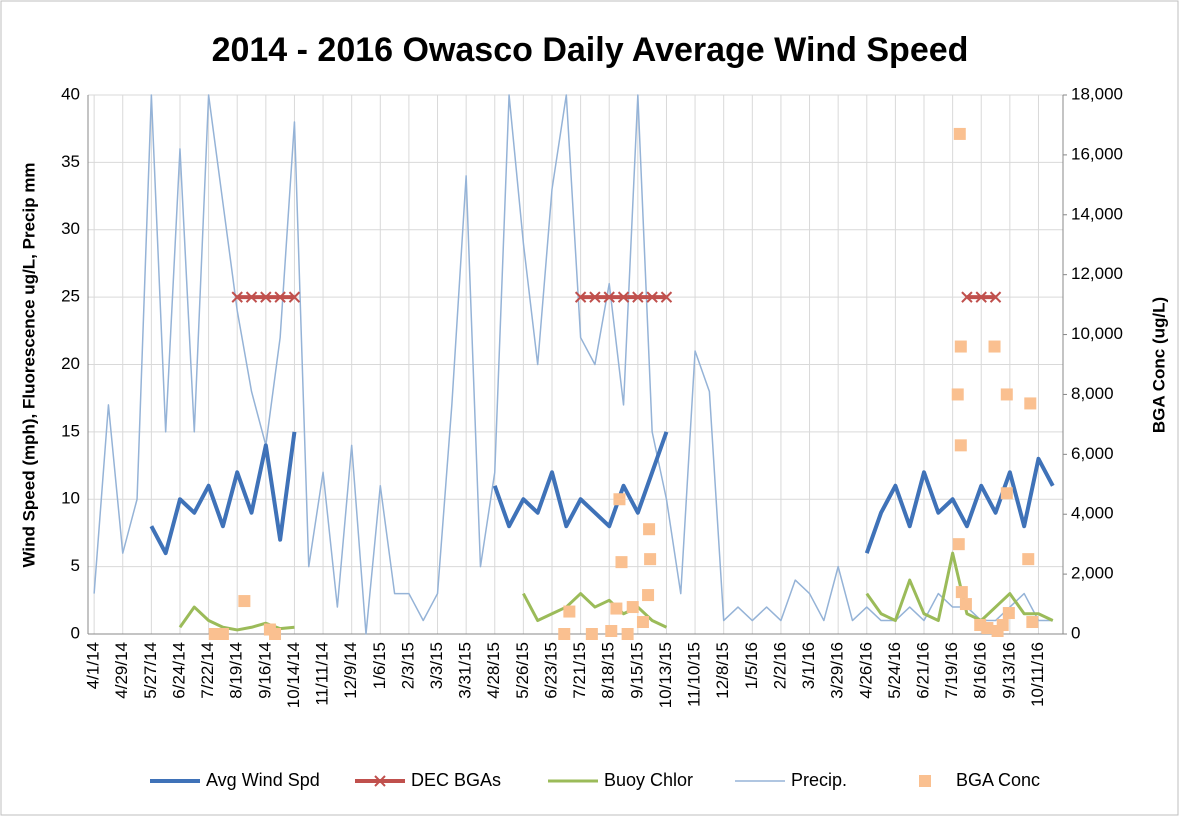  Describe the element at coordinates (1037, 674) in the screenshot. I see `x-tick-label: 10/11/16` at that location.